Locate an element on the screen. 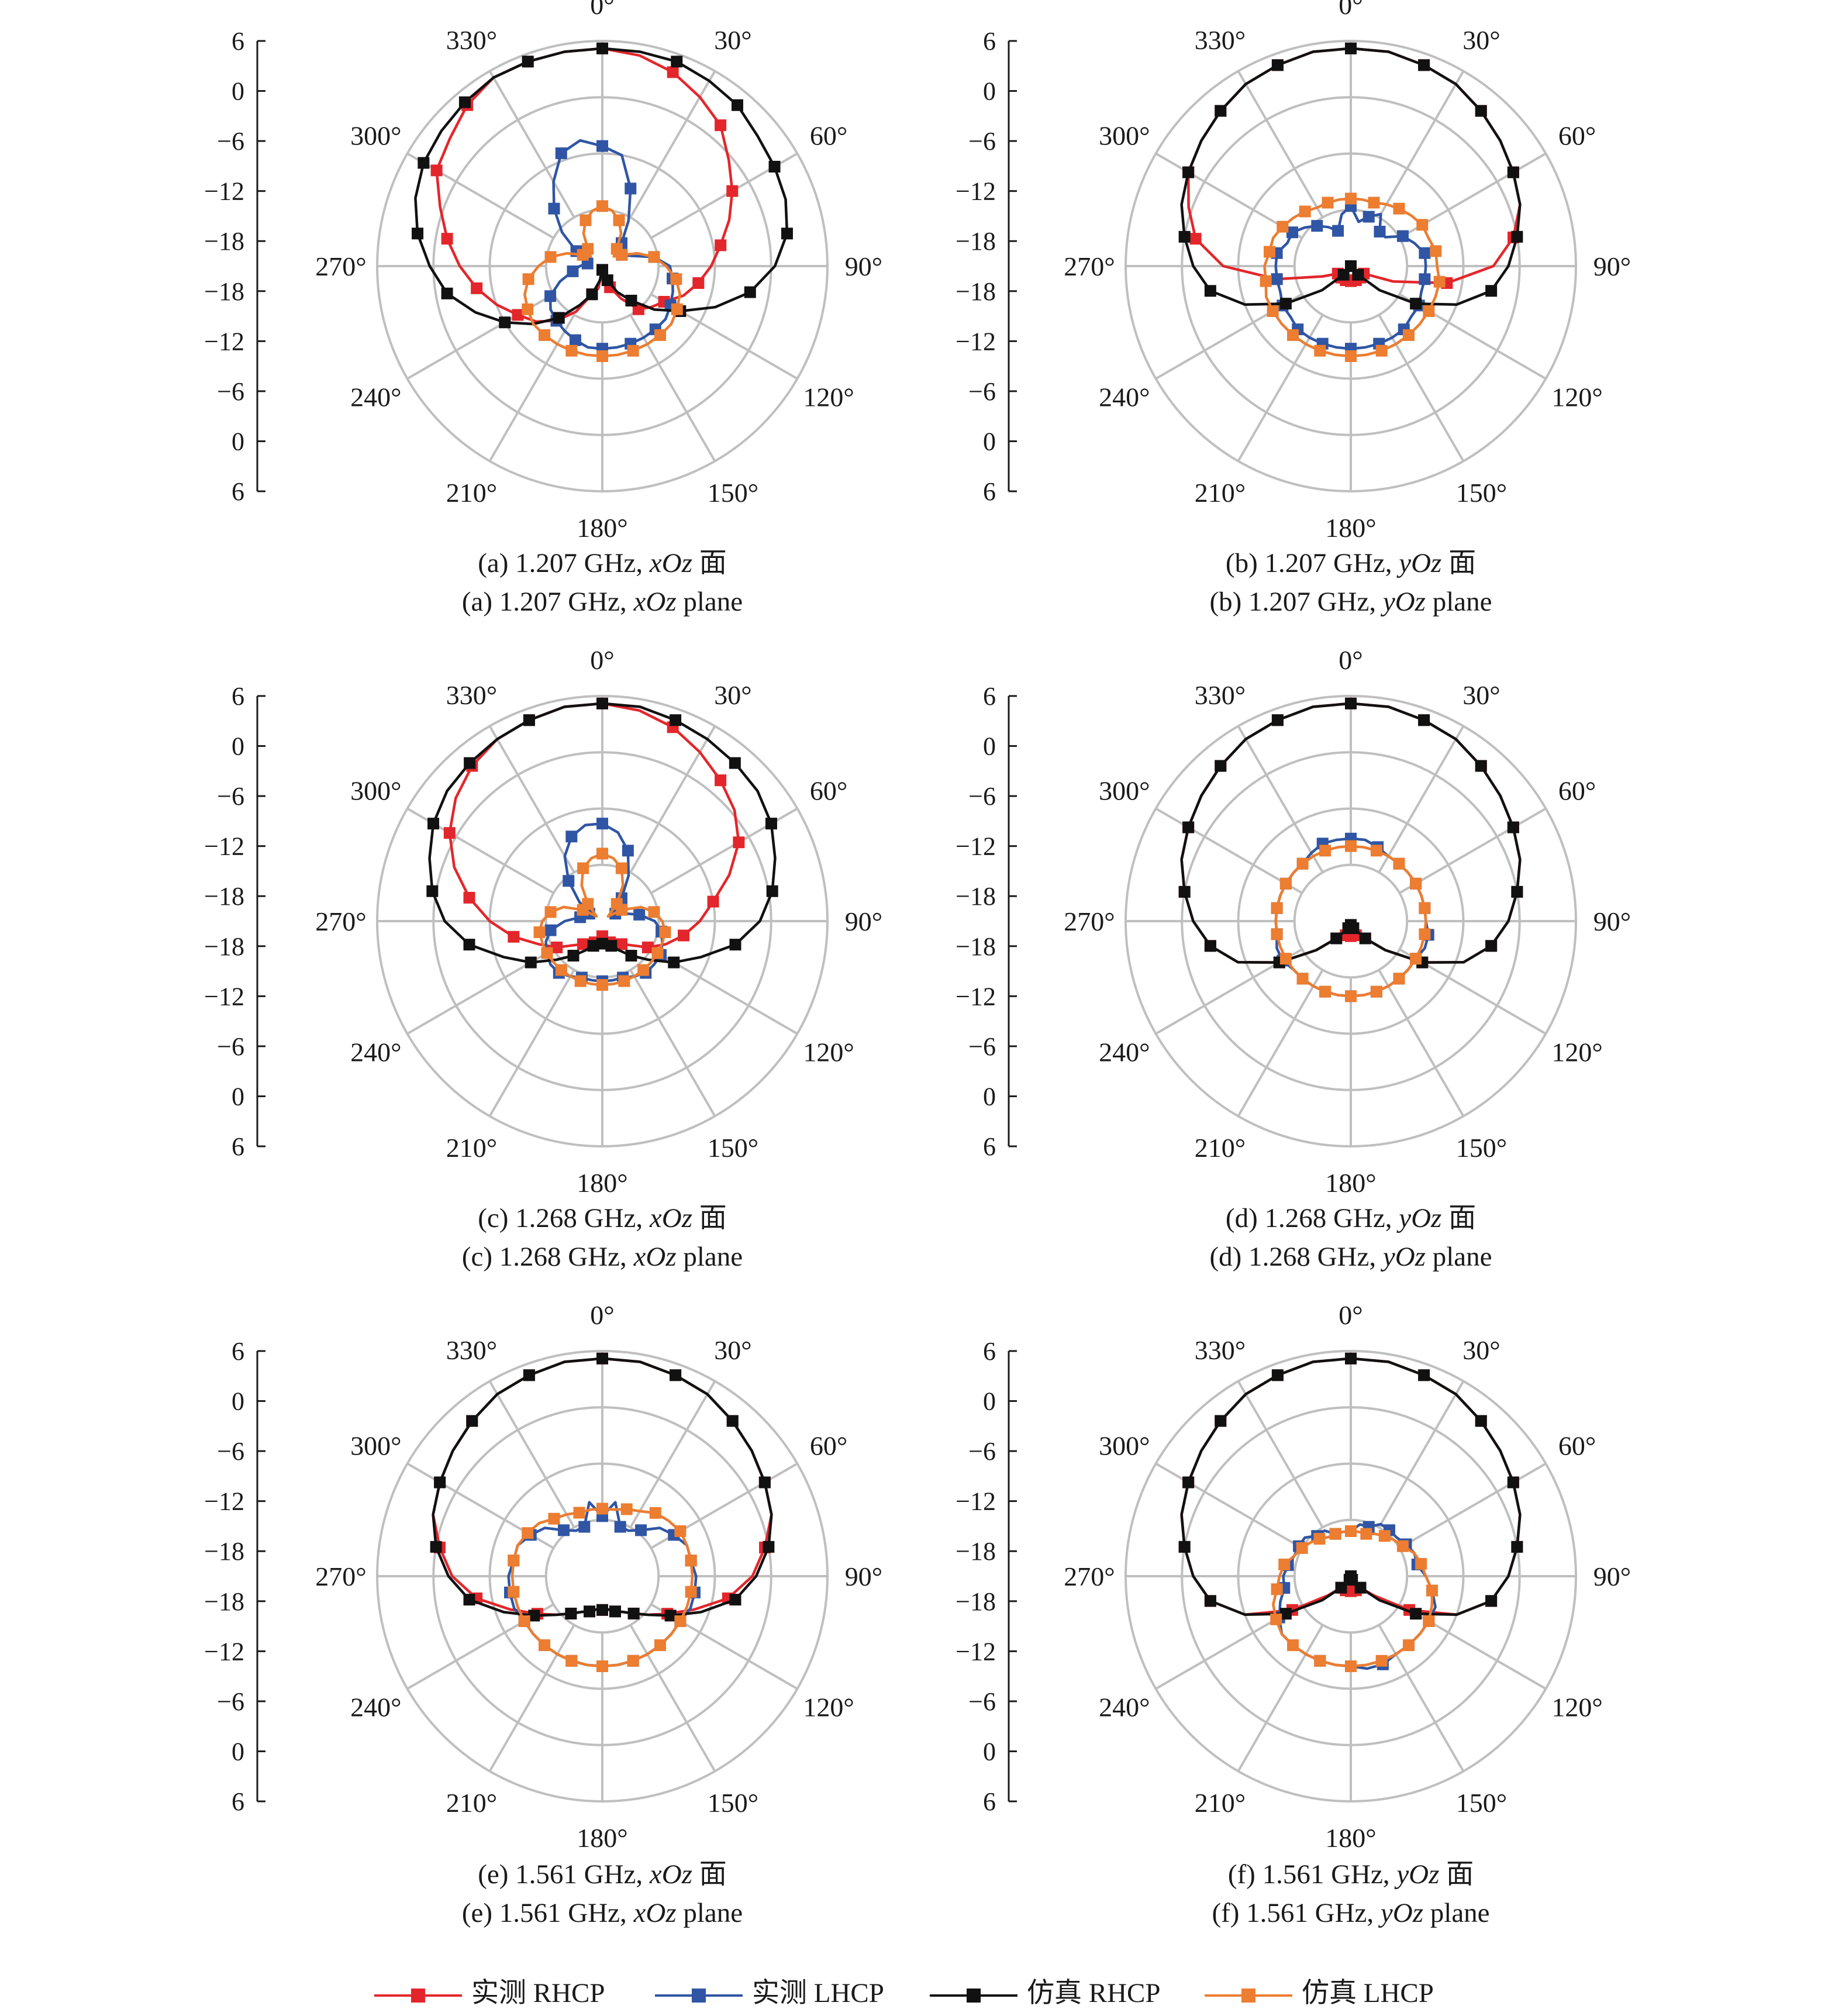 Image resolution: width=1842 pixels, height=2016 pixels. legend-label: 实测 RHCP is located at coordinates (538, 1993).